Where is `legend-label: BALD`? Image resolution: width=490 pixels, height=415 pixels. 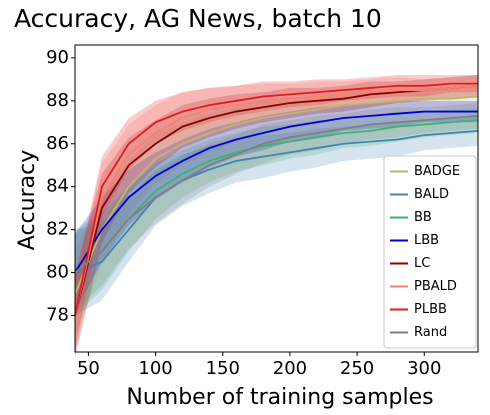
legend-label: BALD is located at coordinates (431, 194).